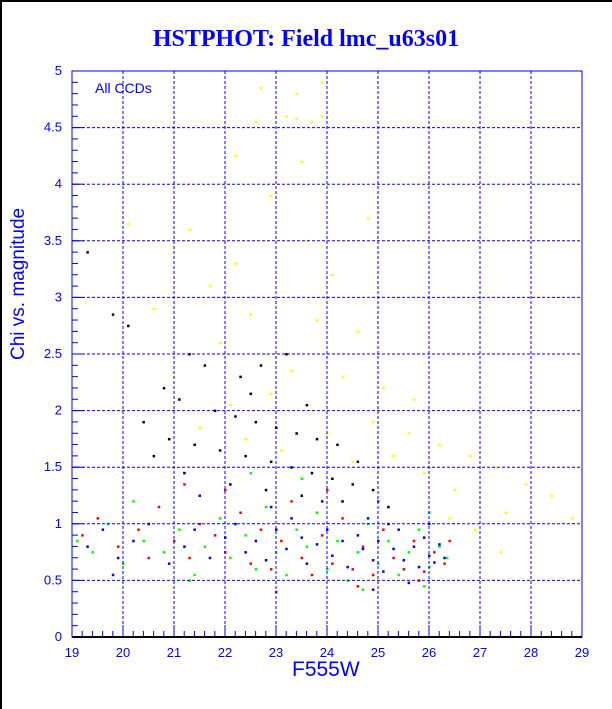  Describe the element at coordinates (53, 127) in the screenshot. I see `y-tick-label: 4.5` at that location.